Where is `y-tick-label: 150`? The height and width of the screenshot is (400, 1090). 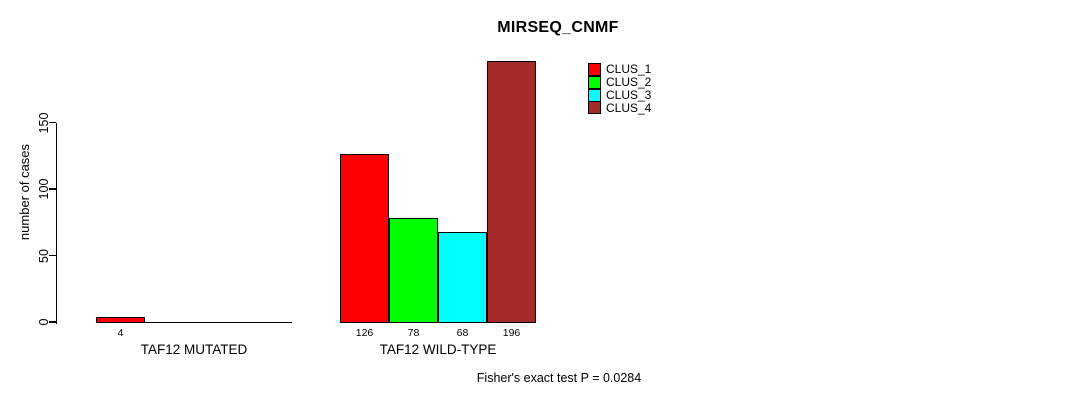 y-tick-label: 150 is located at coordinates (44, 122).